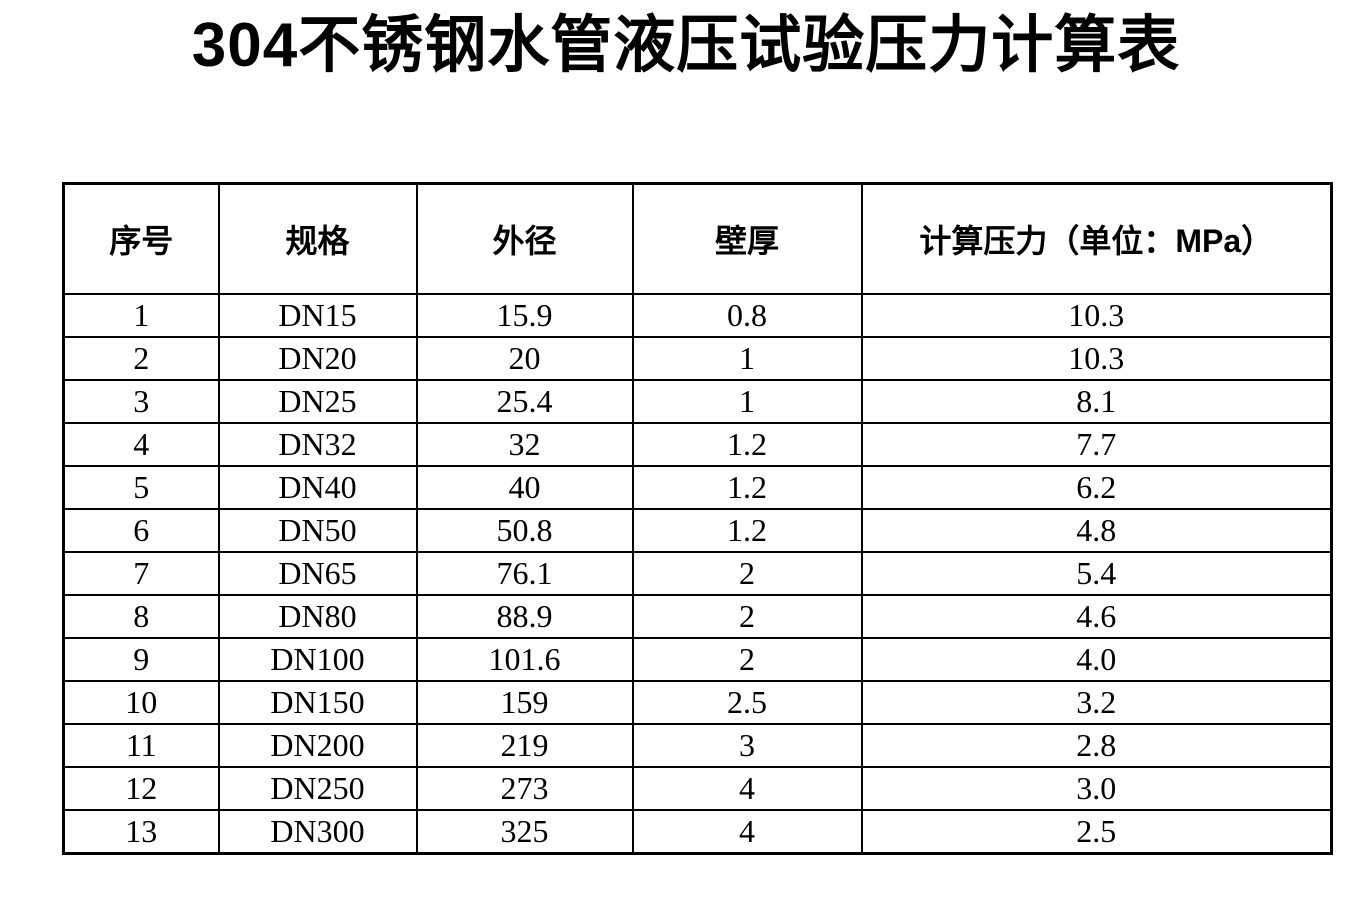  What do you see at coordinates (1096, 530) in the screenshot?
I see `cell-pressure: 4.8` at bounding box center [1096, 530].